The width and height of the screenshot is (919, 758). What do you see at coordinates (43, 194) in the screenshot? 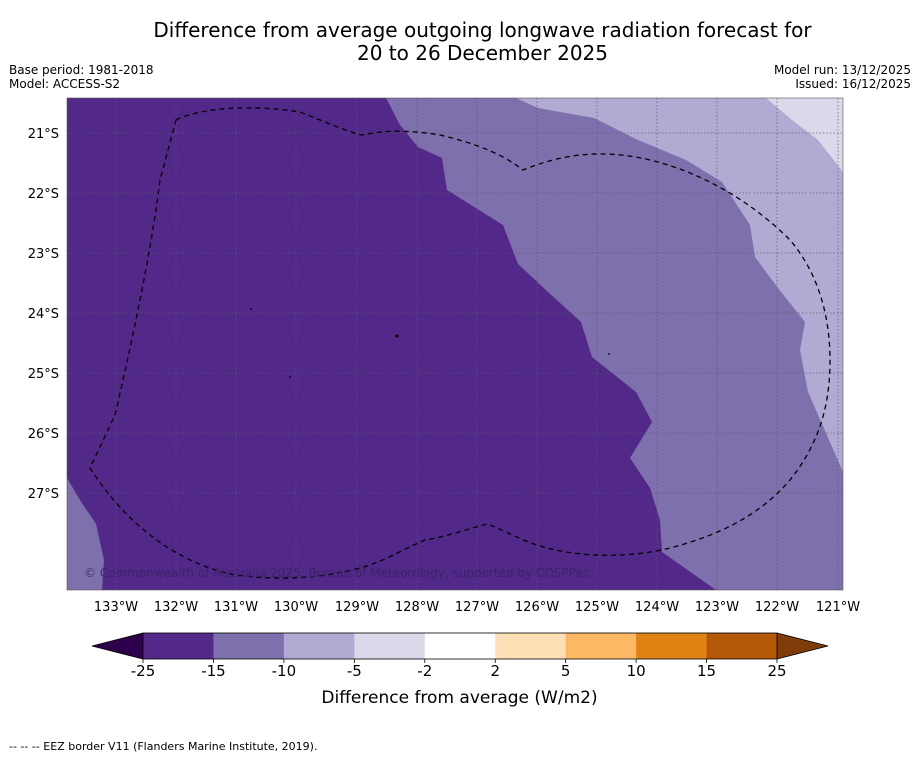
I see `lat-label: 22°S` at bounding box center [43, 194].